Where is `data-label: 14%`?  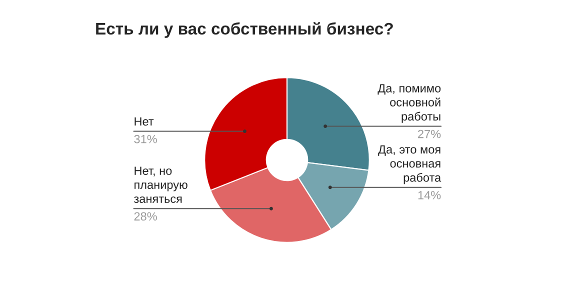
data-label: 14% is located at coordinates (429, 195).